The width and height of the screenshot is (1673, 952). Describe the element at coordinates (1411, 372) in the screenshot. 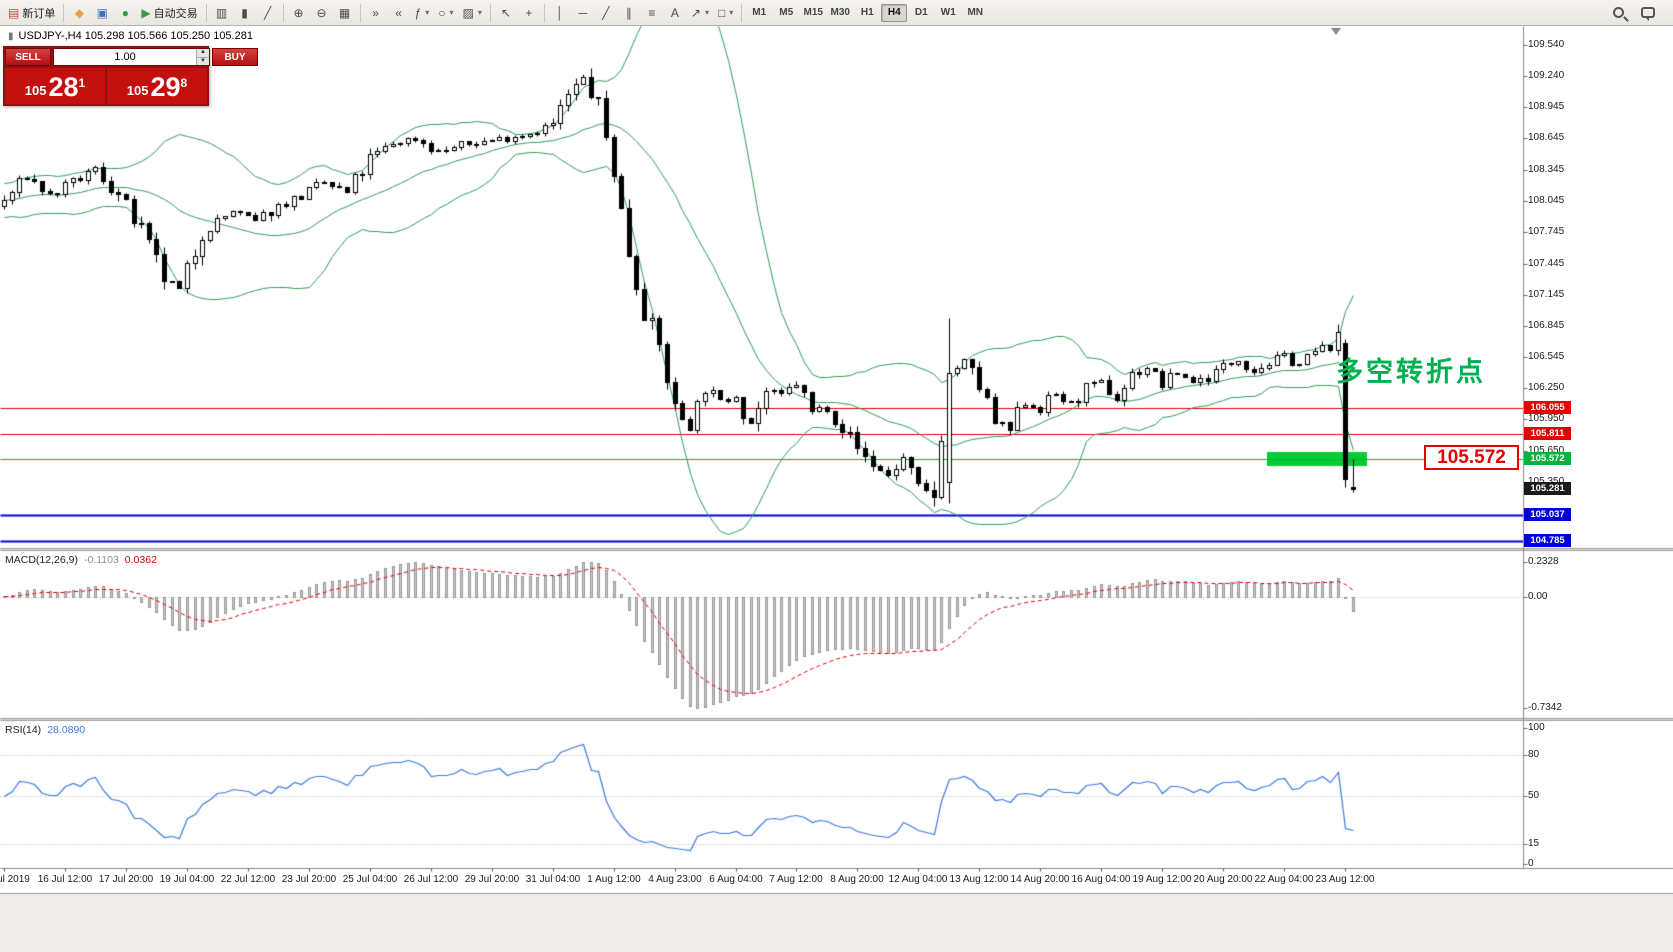

I see `chart-annotation-text: 多空转折点` at that location.